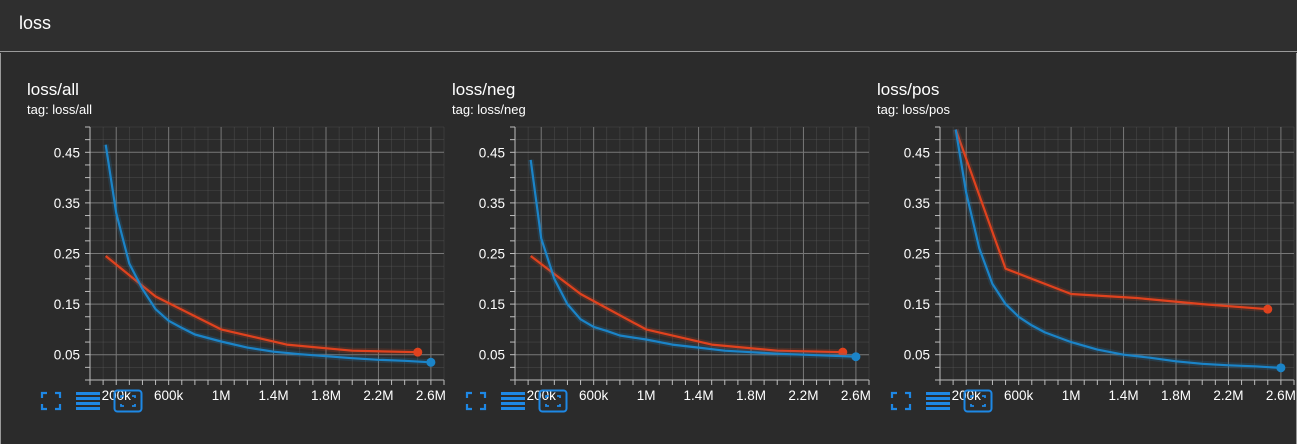 This screenshot has width=1297, height=444. Describe the element at coordinates (484, 89) in the screenshot. I see `chart-title: loss/neg` at that location.